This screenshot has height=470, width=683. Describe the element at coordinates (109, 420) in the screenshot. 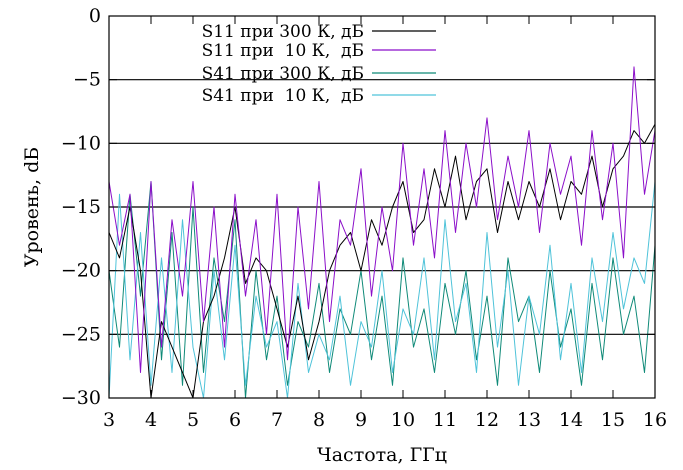

I see `x-tick-label: 3` at that location.